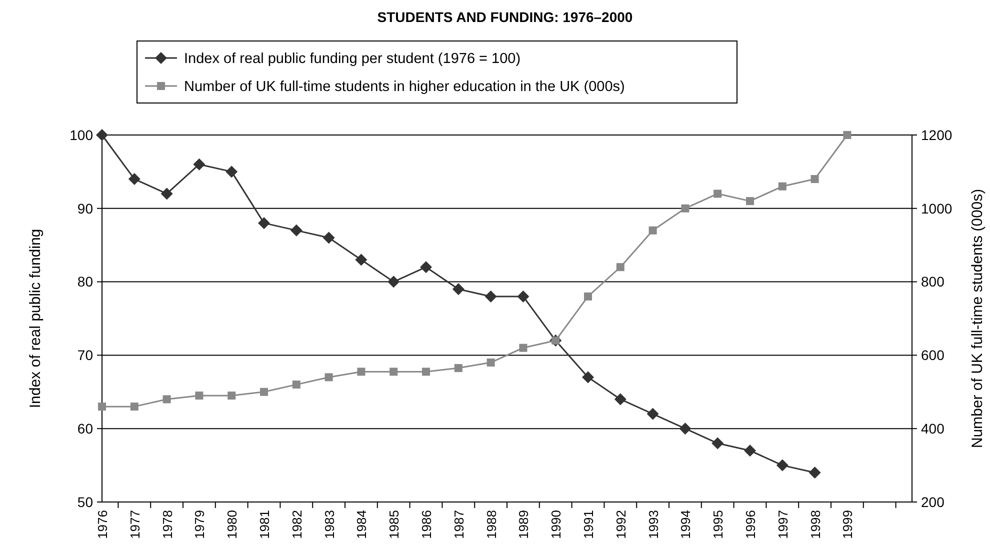  I want to click on x-tick-label: 1977, so click(134, 524).